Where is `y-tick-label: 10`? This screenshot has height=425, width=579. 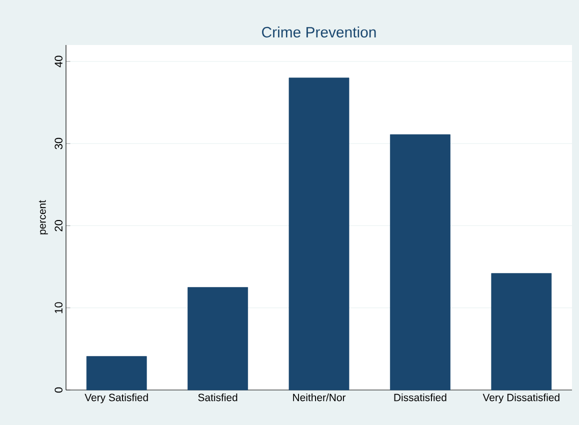 y-tick-label: 10 is located at coordinates (58, 308).